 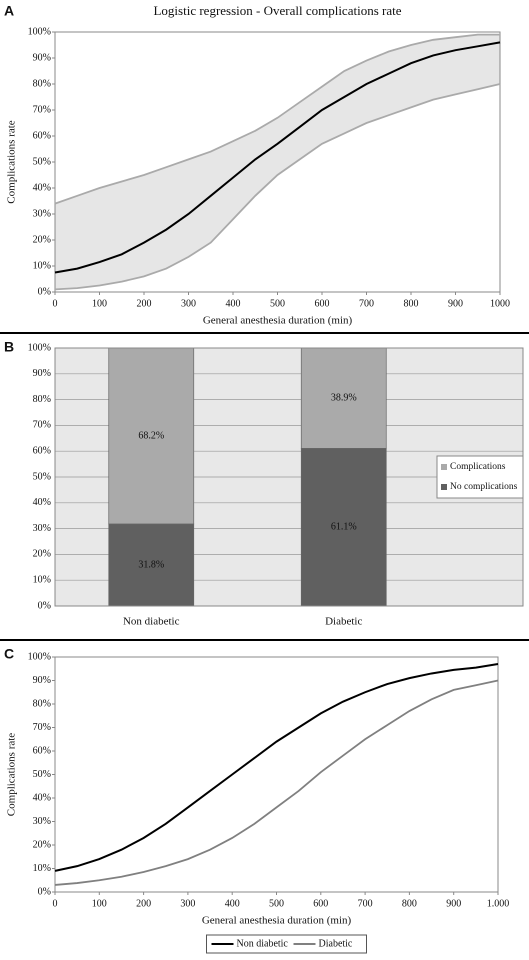 What do you see at coordinates (151, 435) in the screenshot?
I see `data-label: 68.2%` at bounding box center [151, 435].